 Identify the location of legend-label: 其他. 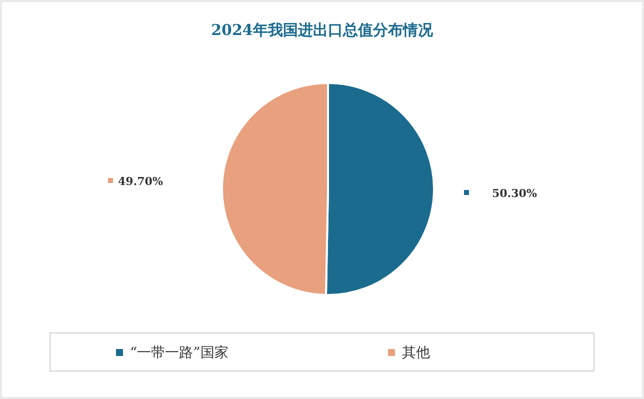
(416, 353).